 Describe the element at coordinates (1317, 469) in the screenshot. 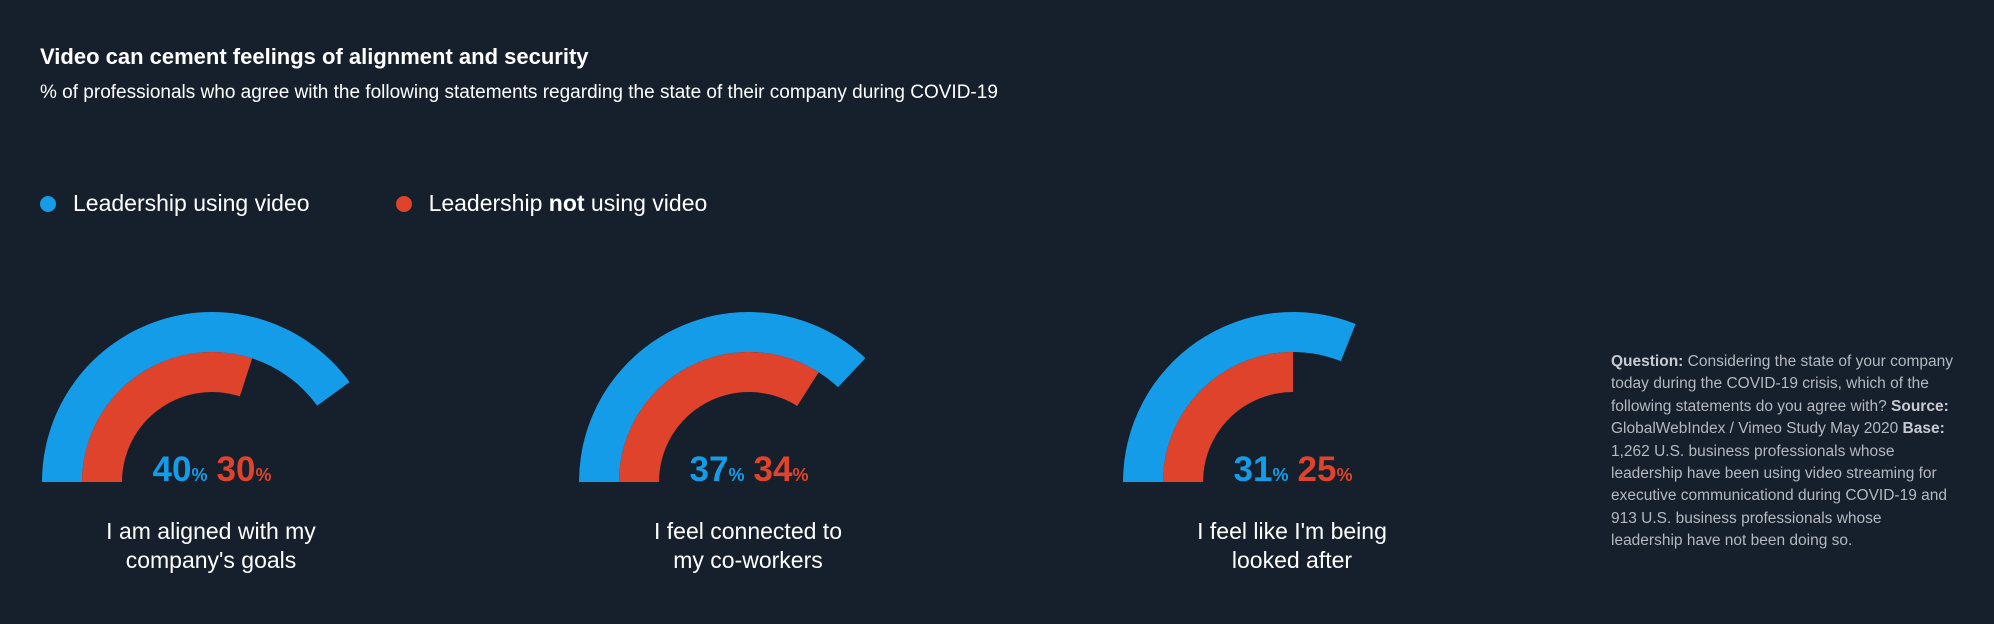

I see `gauge-3-value-not-using: 25` at that location.